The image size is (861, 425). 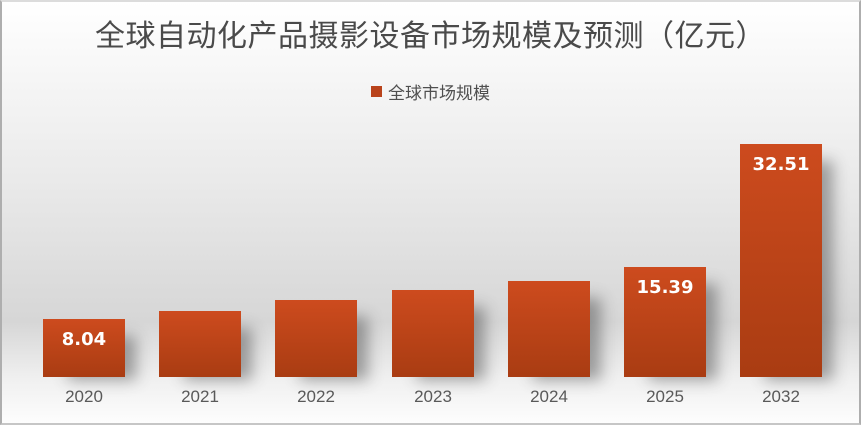 What do you see at coordinates (665, 322) in the screenshot?
I see `bar-2025: 15.39` at bounding box center [665, 322].